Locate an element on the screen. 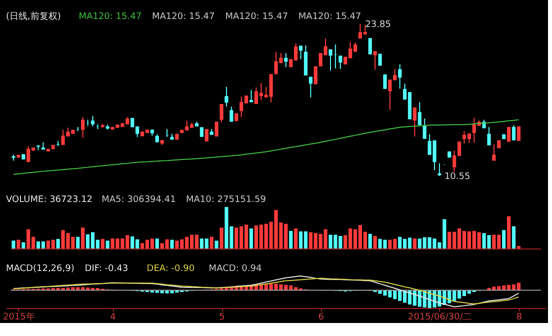 Image resolution: width=552 pixels, height=336 pixels. x-tick-label: 5 is located at coordinates (222, 317).